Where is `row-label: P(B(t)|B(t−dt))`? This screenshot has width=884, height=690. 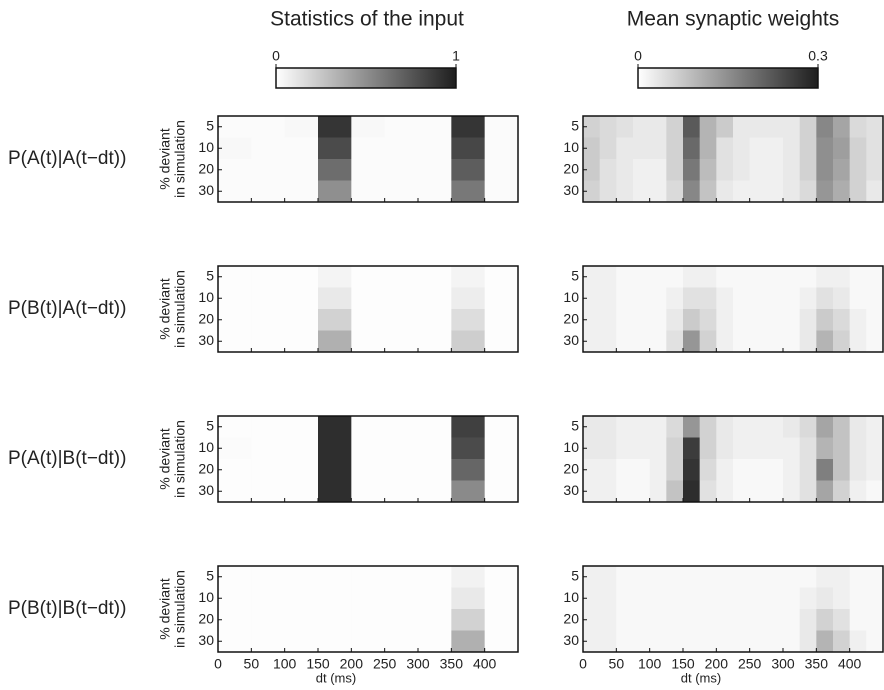
row-label: P(B(t)|B(t−dt)) is located at coordinates (67, 608).